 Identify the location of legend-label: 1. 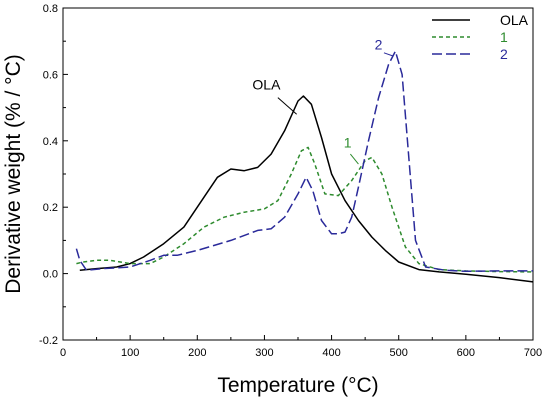
(504, 37).